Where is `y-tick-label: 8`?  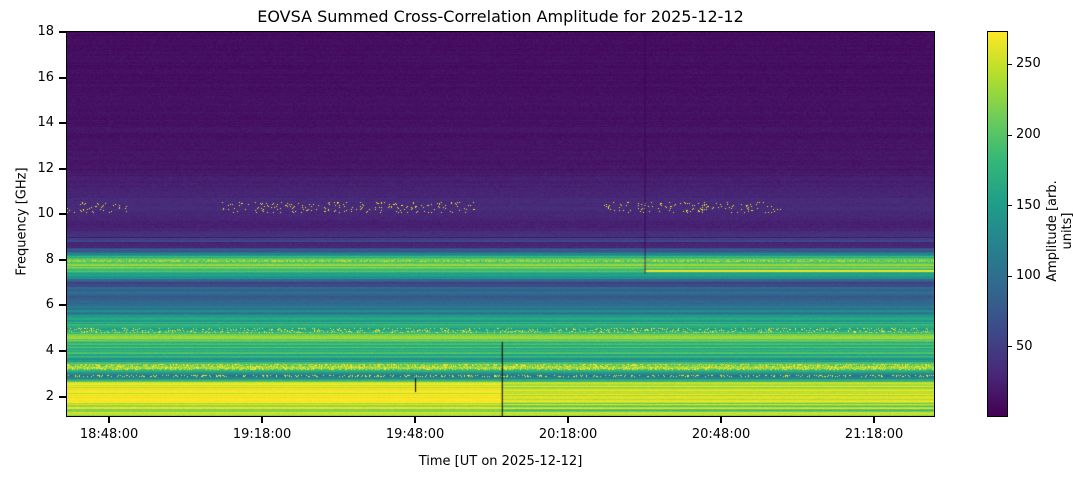
y-tick-label: 8 is located at coordinates (49, 259).